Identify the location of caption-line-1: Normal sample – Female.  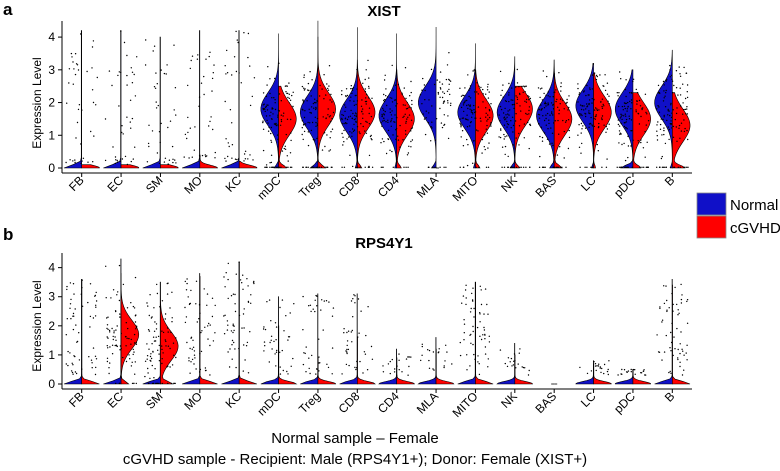
(355, 438).